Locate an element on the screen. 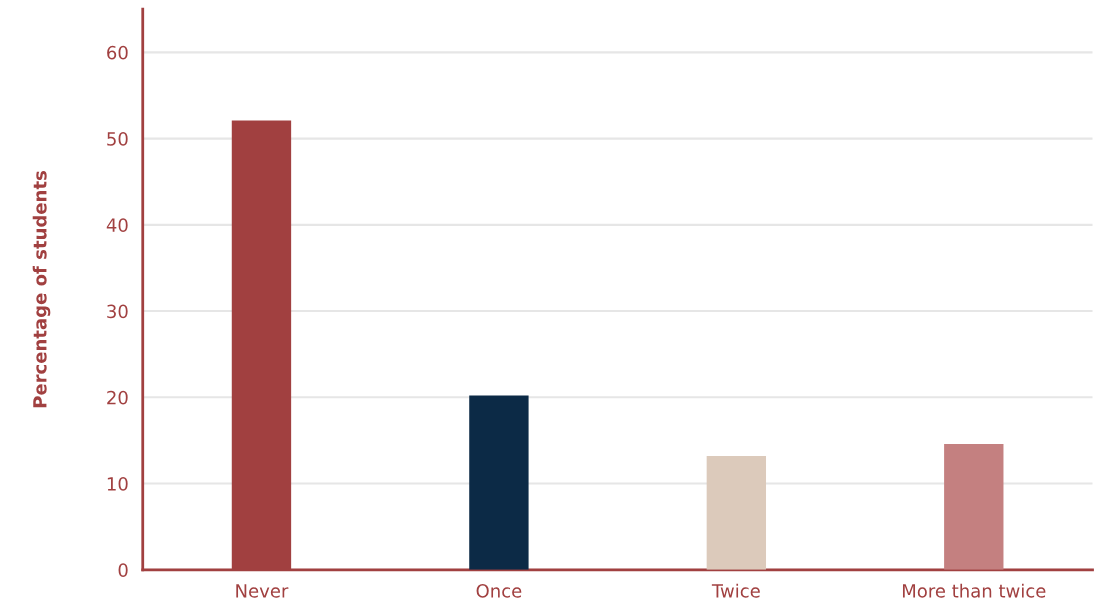 Image resolution: width=1098 pixels, height=616 pixels. x-tick-label: Never is located at coordinates (262, 591).